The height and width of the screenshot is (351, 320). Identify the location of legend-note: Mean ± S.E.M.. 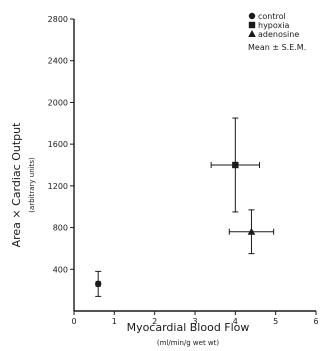
(277, 47).